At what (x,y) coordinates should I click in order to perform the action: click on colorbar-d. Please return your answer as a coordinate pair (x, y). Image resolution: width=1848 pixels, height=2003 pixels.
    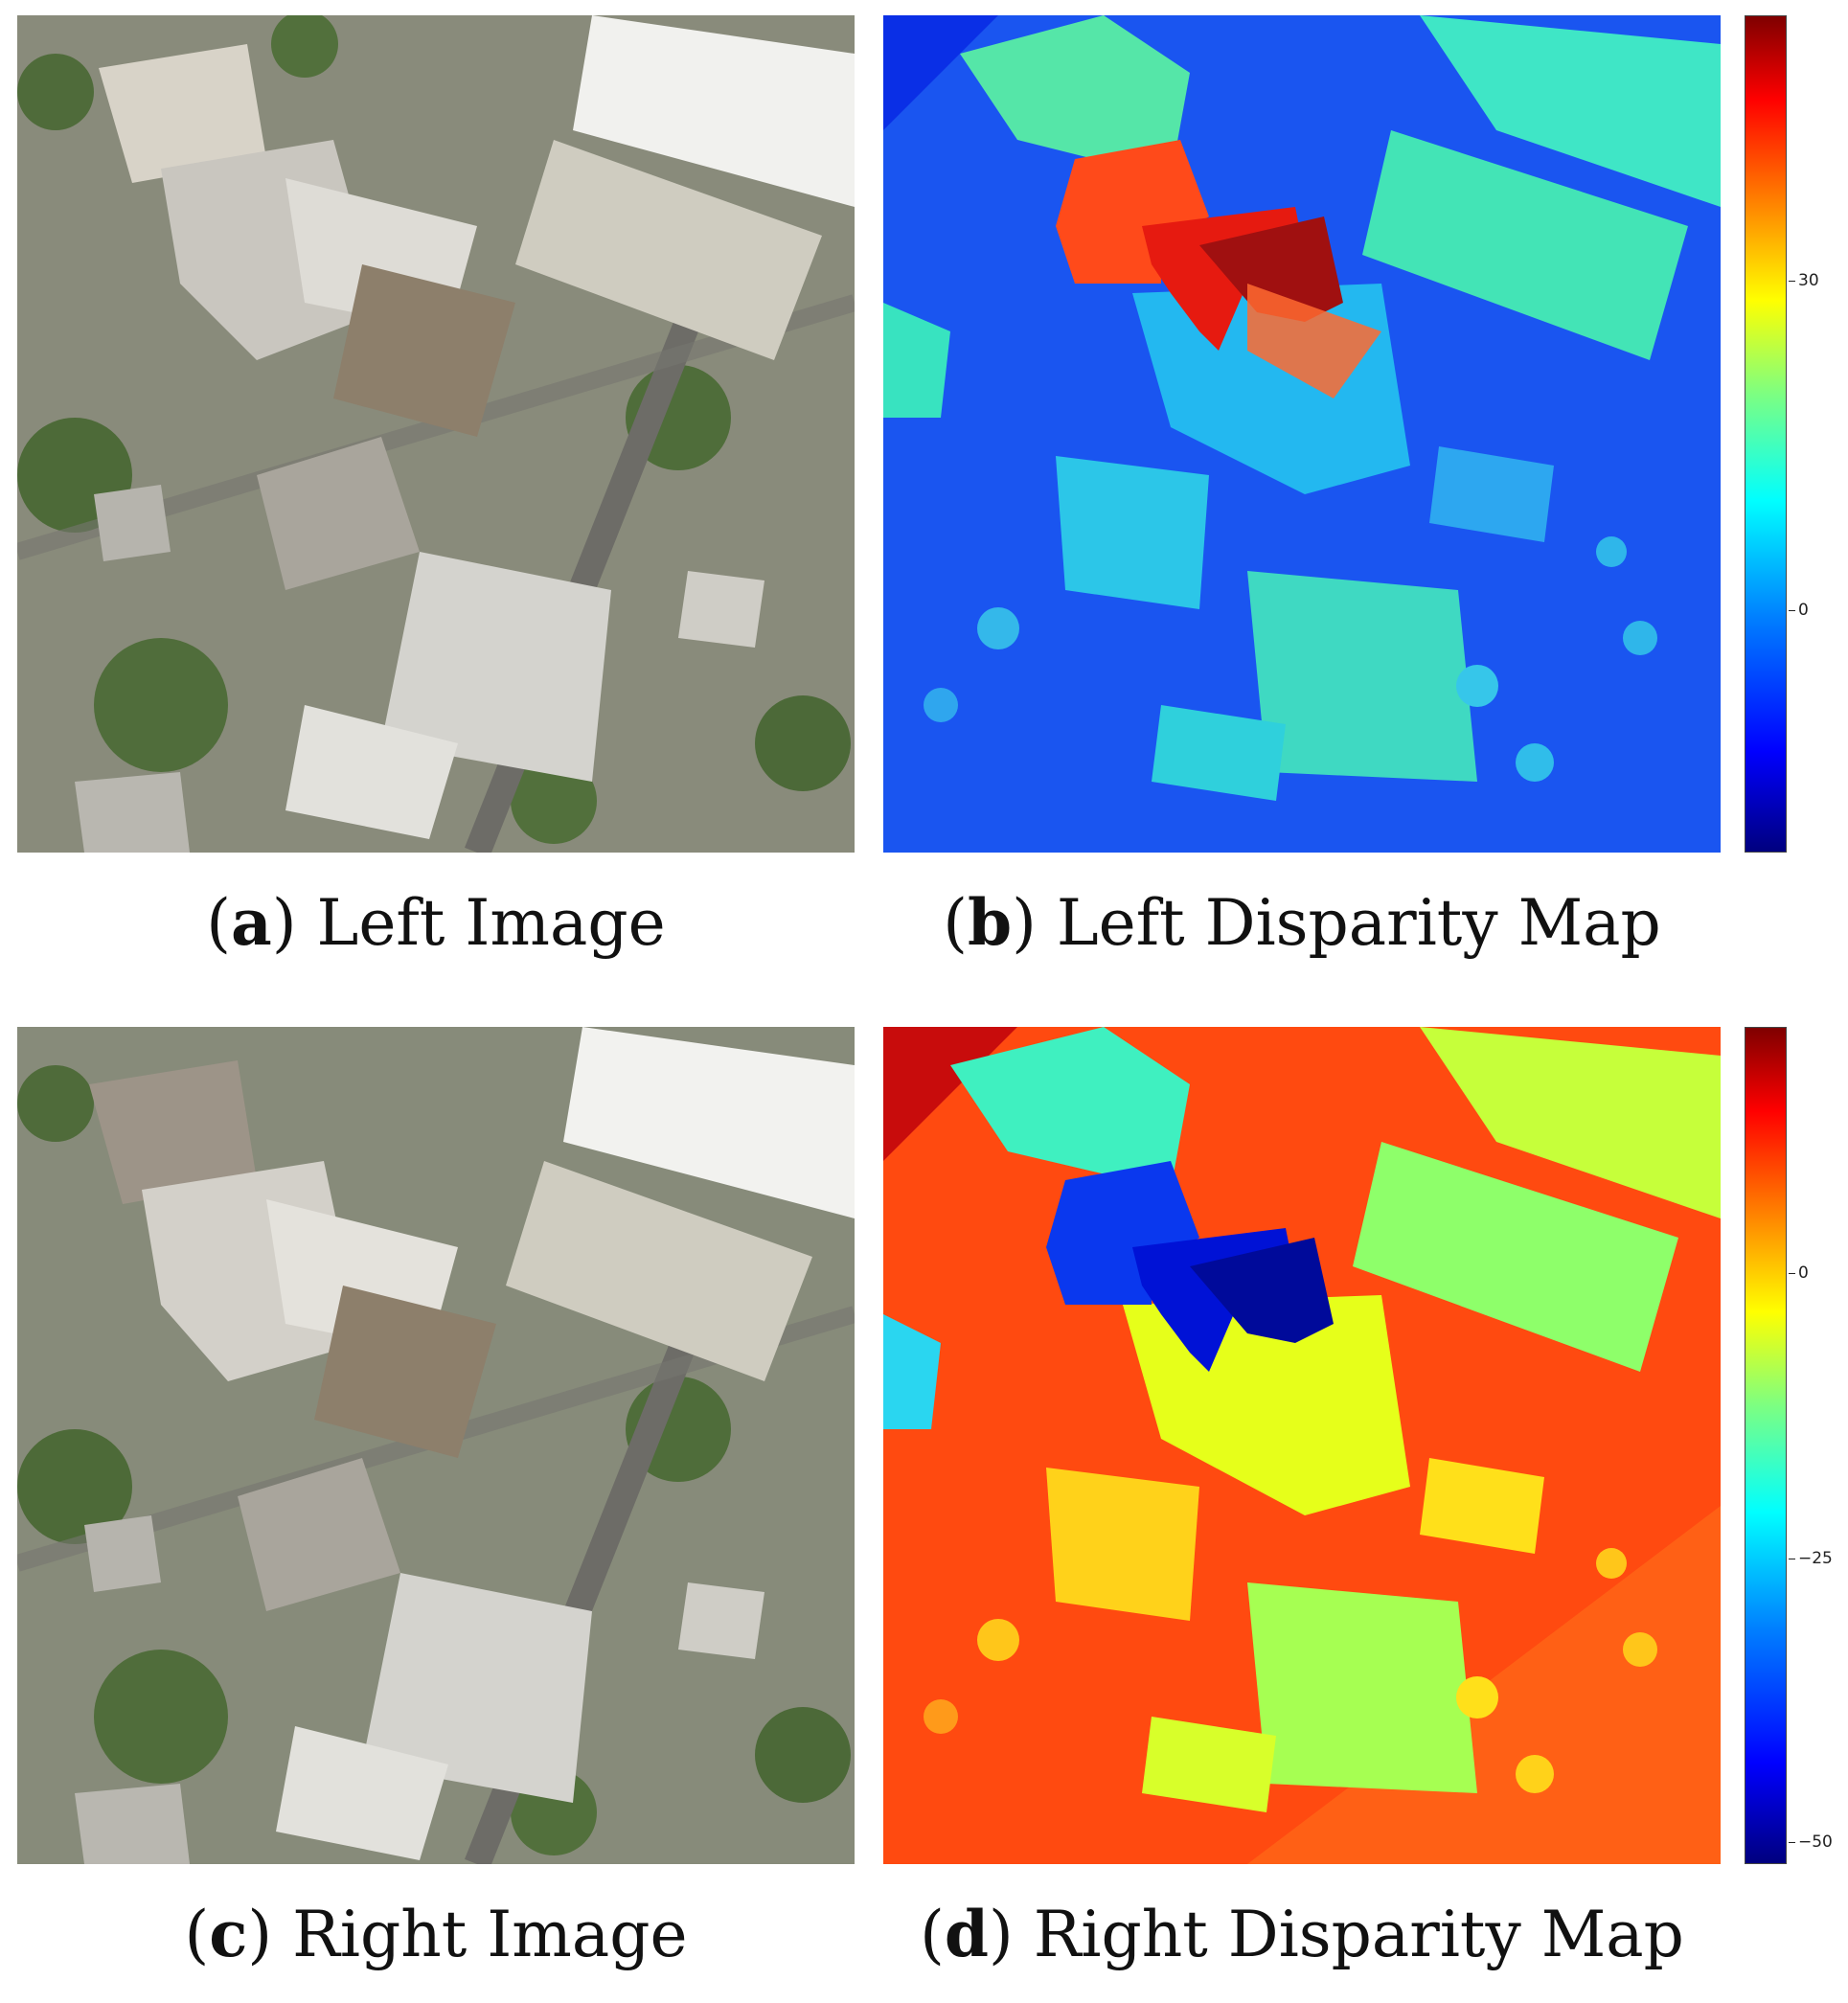
    Looking at the image, I should click on (1766, 1445).